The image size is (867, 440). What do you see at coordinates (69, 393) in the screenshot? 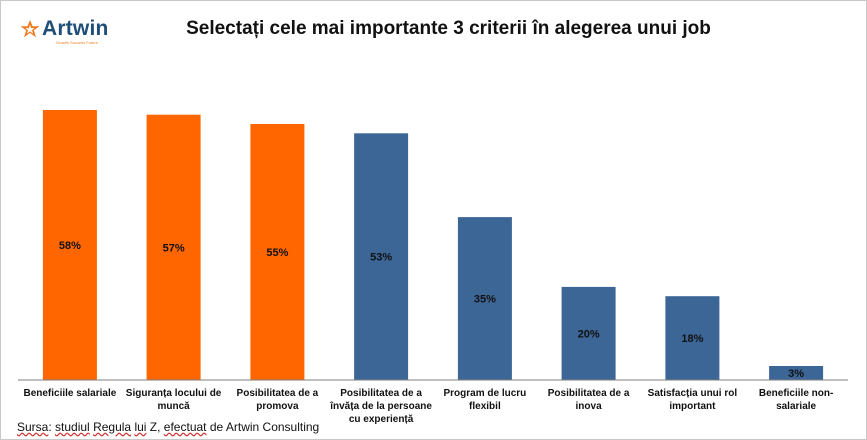
I see `category-label: Beneficiile salariale` at bounding box center [69, 393].